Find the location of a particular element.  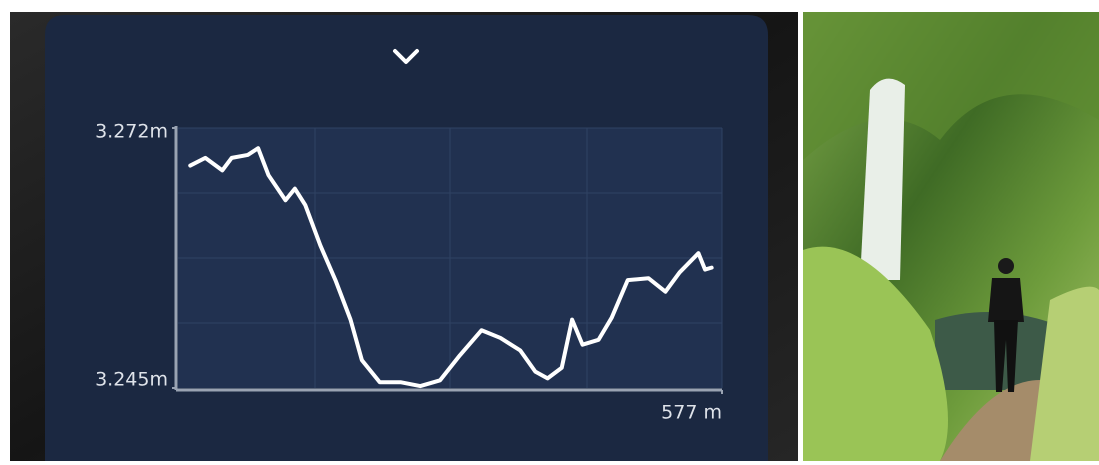

y-tick-label: 3.272m is located at coordinates (131, 132).